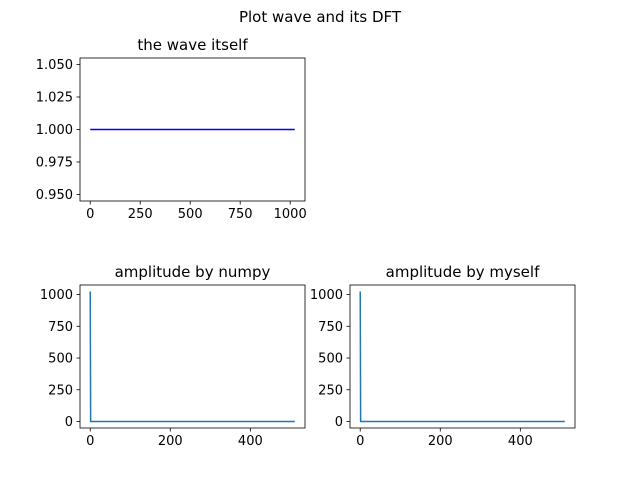 The image size is (640, 480). What do you see at coordinates (240, 214) in the screenshot?
I see `wave-xtick-label: 750` at bounding box center [240, 214].